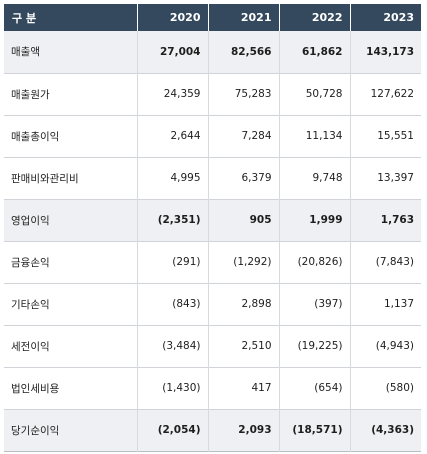 The width and height of the screenshot is (427, 454). Describe the element at coordinates (314, 430) in the screenshot. I see `cell-value: (18,571)` at that location.